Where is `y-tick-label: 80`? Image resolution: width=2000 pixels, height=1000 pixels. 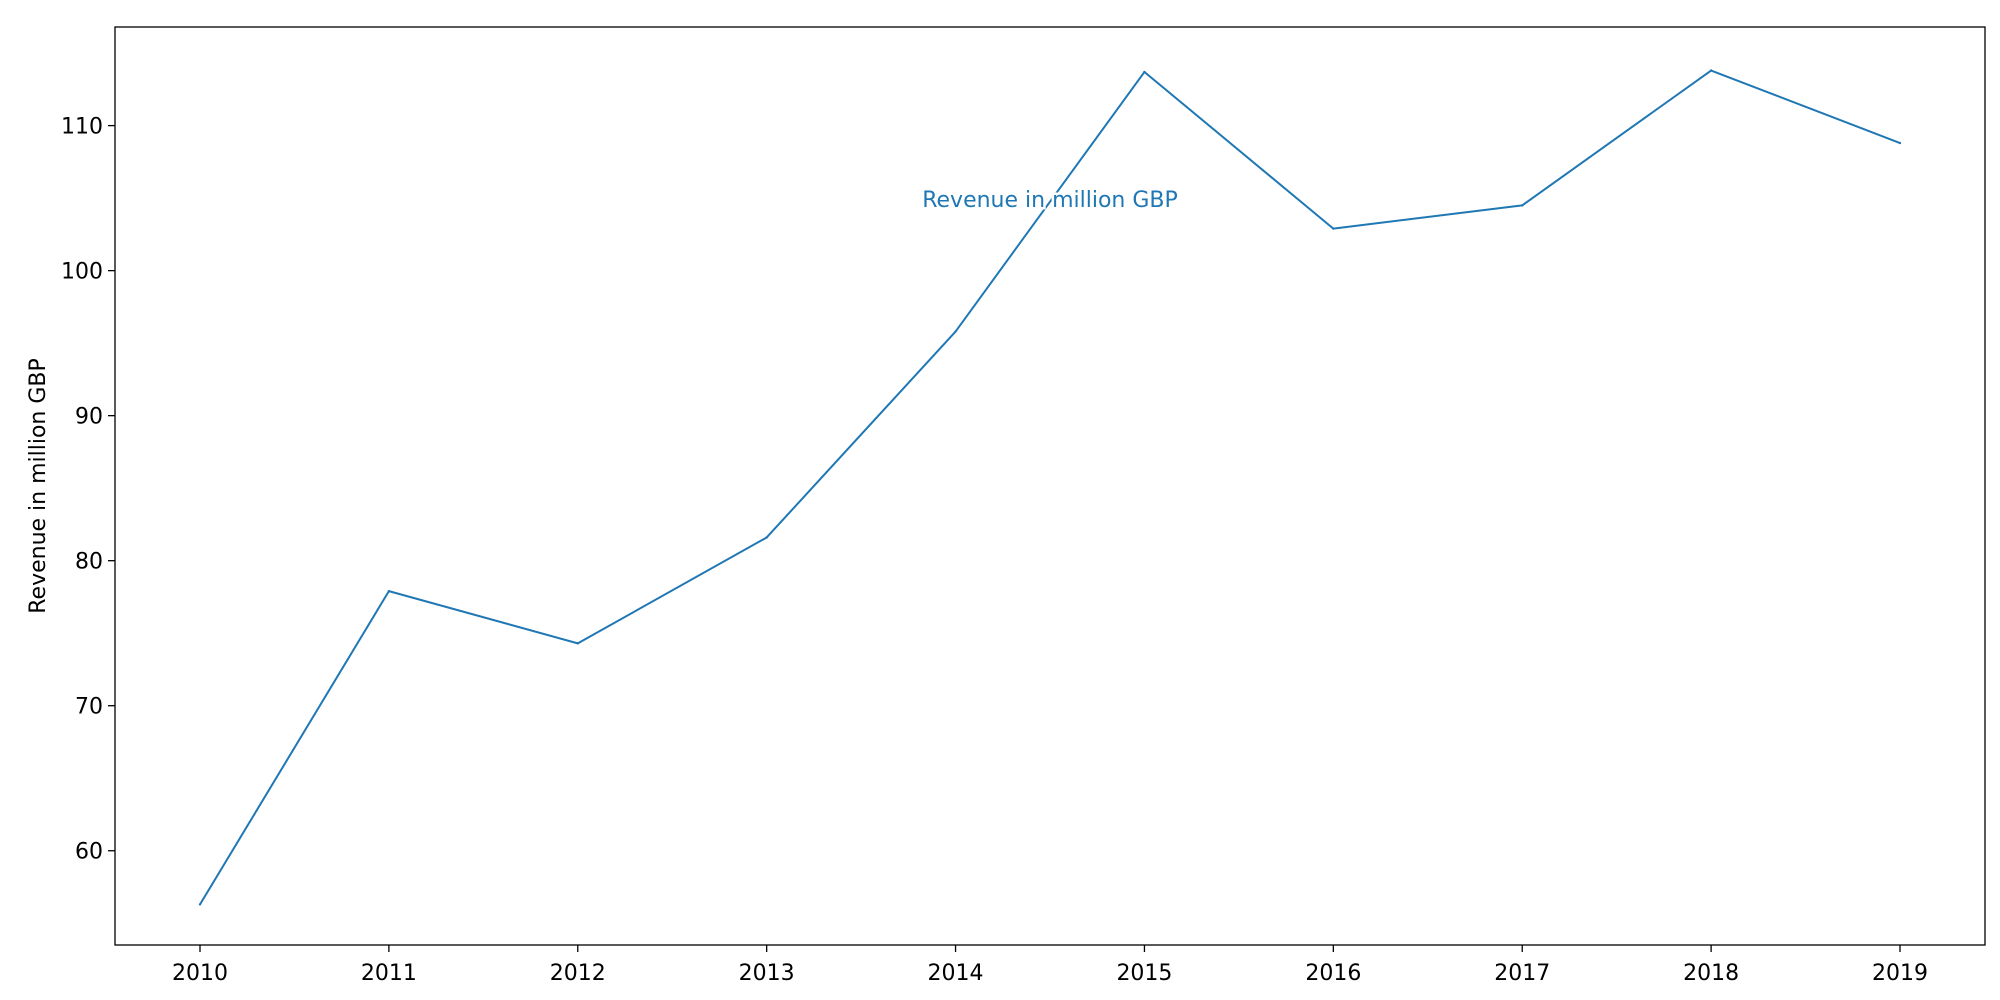 y-tick-label: 80 is located at coordinates (89, 562).